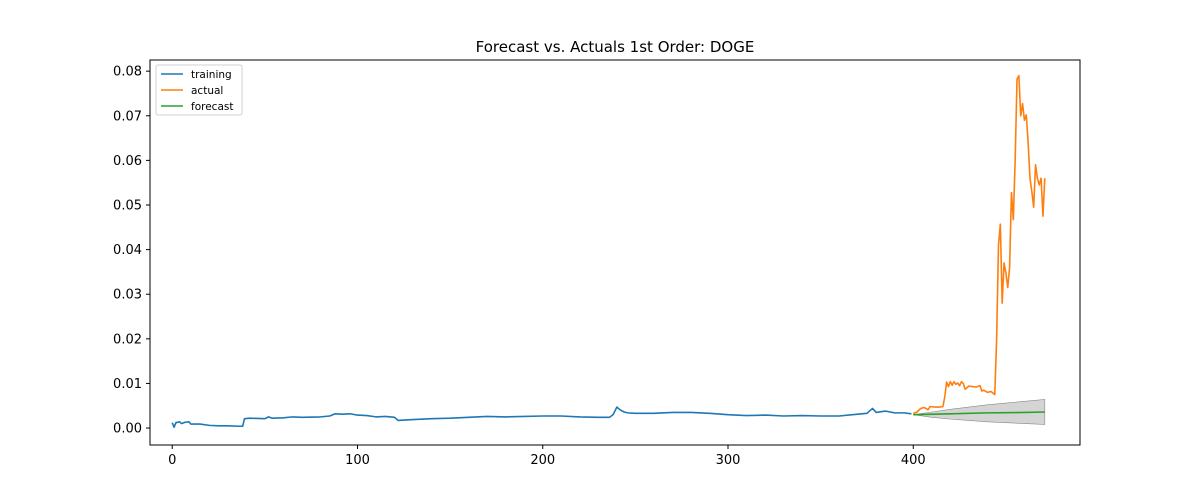 This screenshot has height=500, width=1200. What do you see at coordinates (615, 47) in the screenshot?
I see `chart-title: Forecast vs. Actuals 1st Order: DOGE` at bounding box center [615, 47].